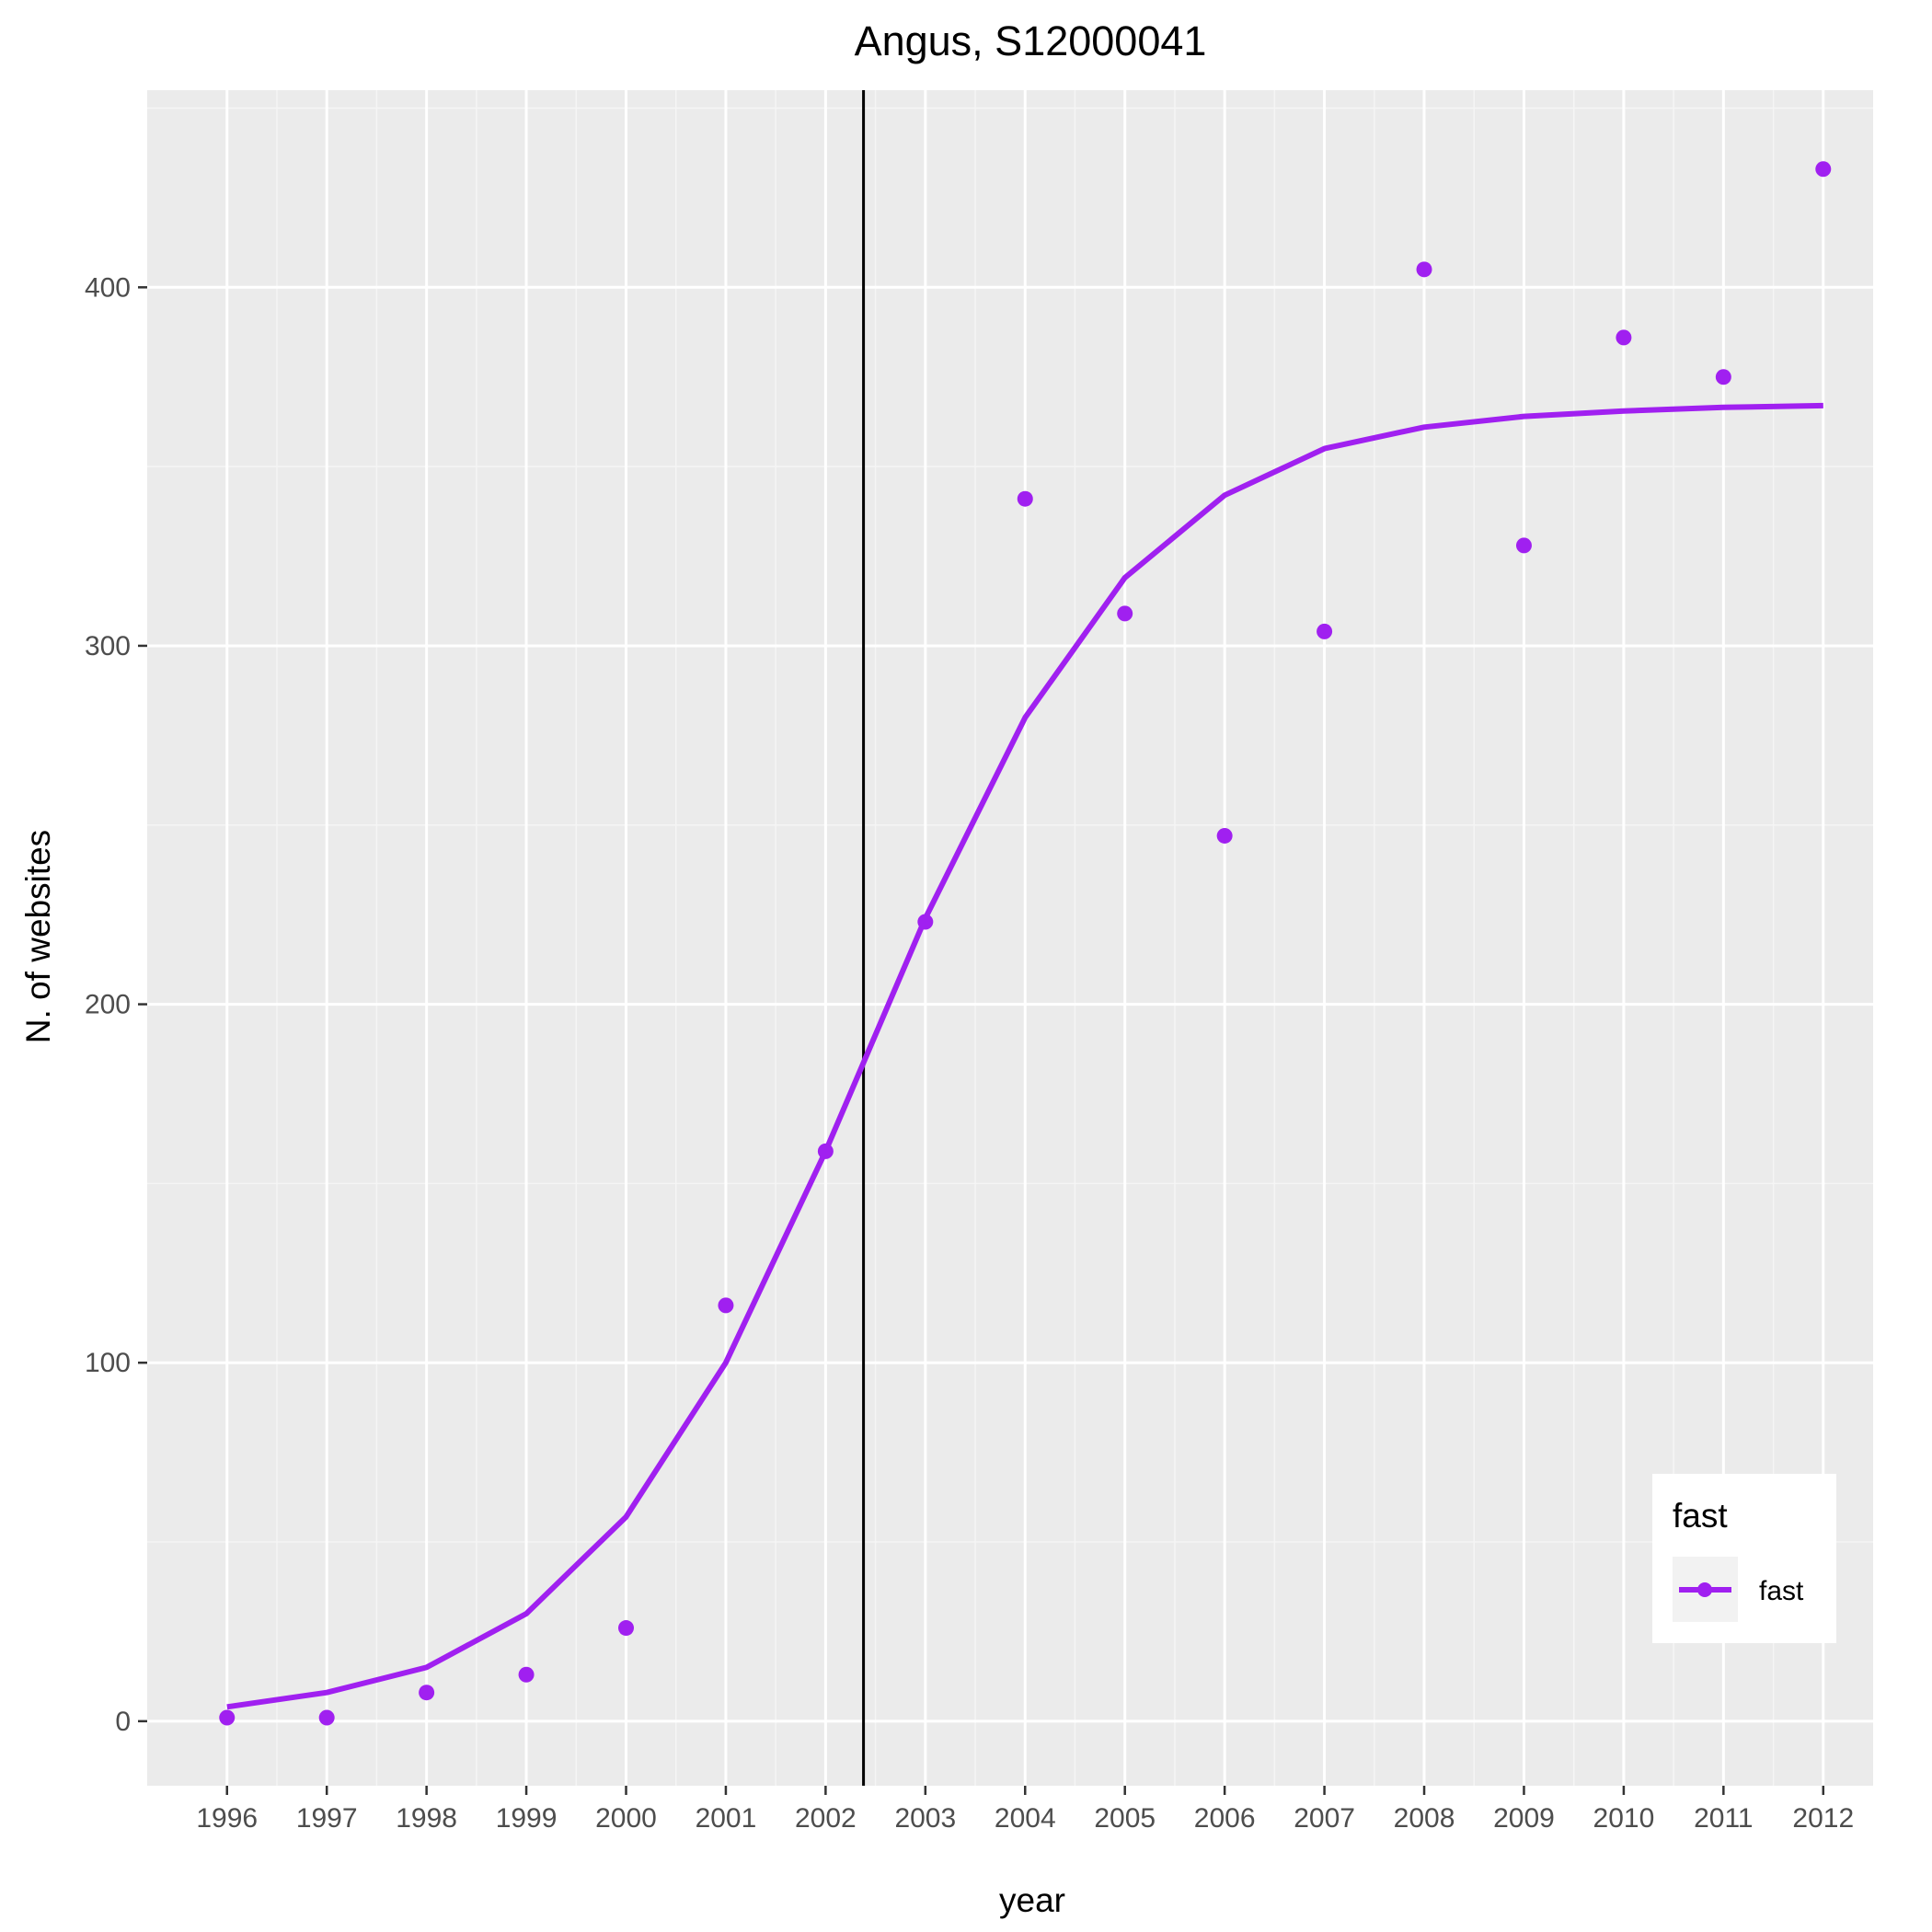 Image resolution: width=1932 pixels, height=1932 pixels. I want to click on x-tick-label: 1997, so click(327, 1818).